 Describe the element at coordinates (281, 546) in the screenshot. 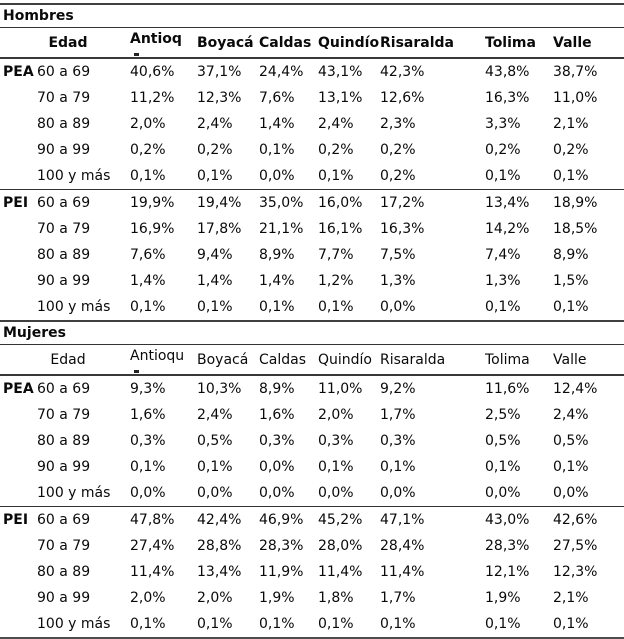

I see `value-caldas: 28,3%` at that location.